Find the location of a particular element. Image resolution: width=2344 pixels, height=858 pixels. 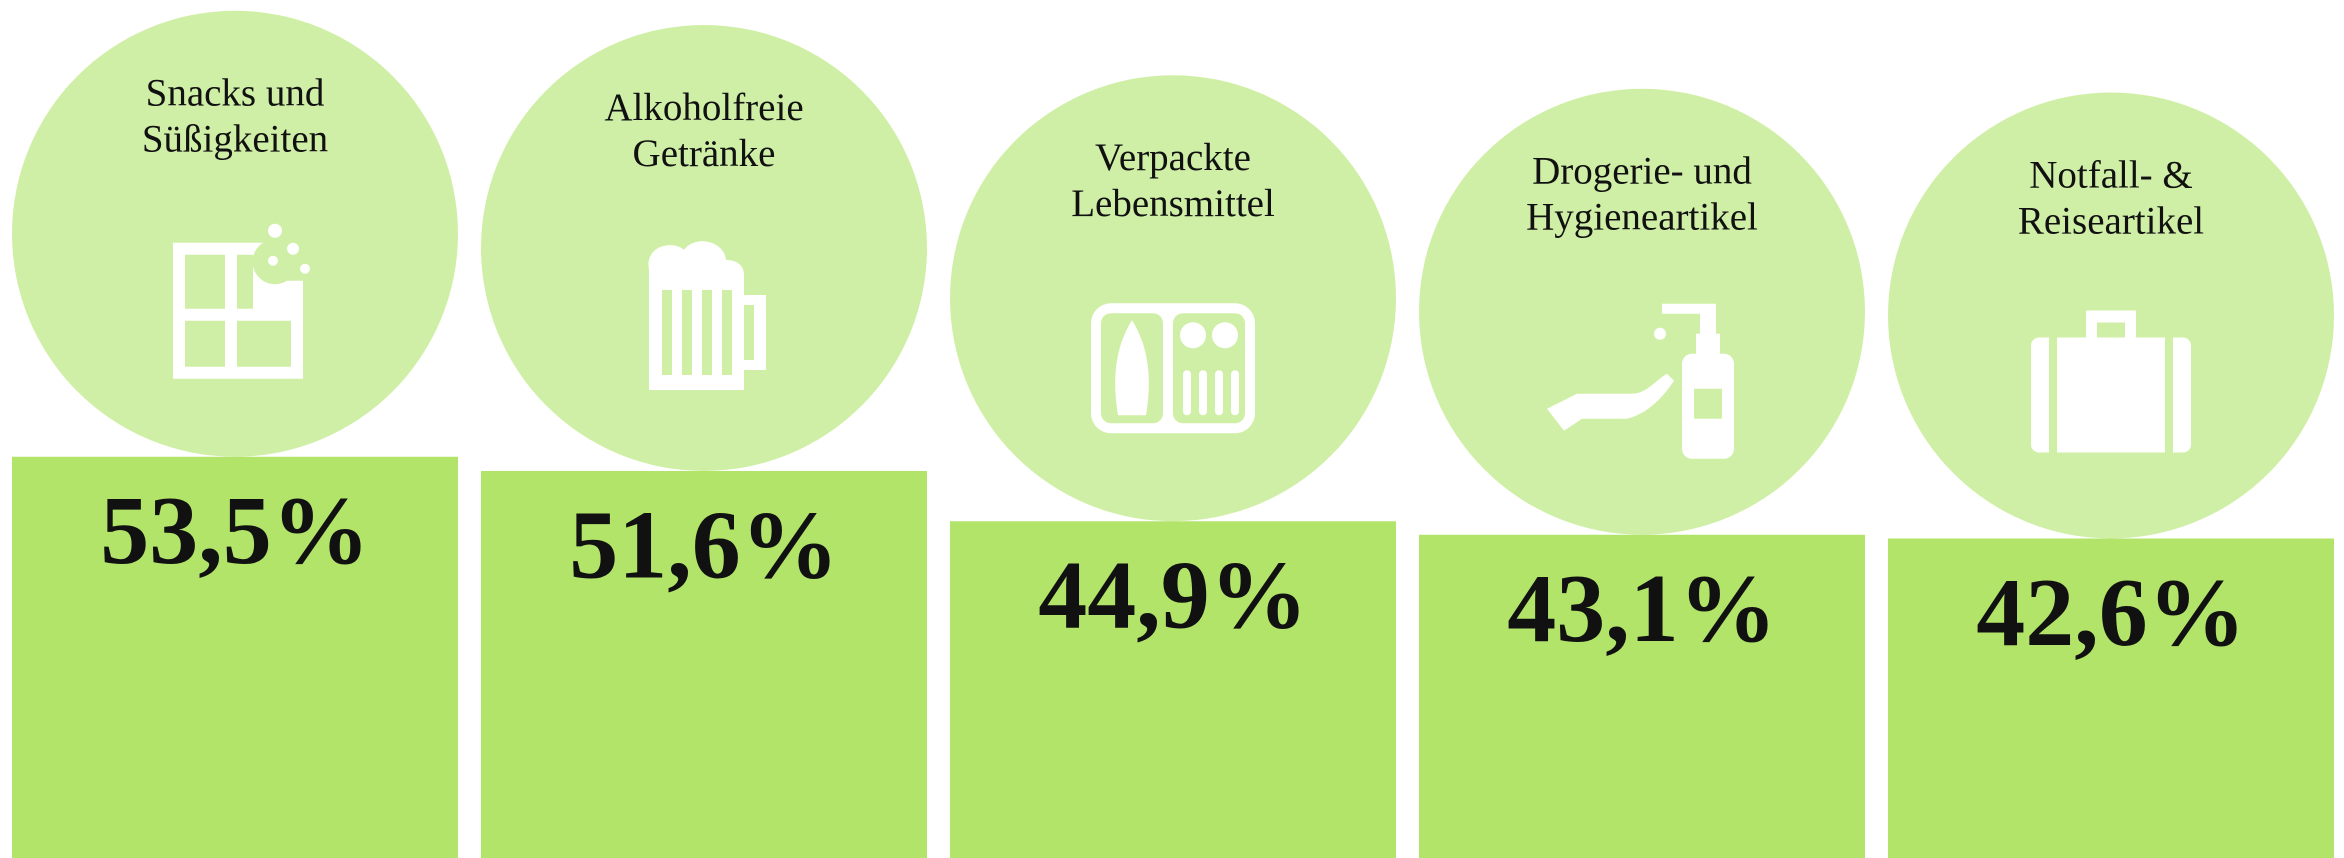

category-label: Süßigkeiten is located at coordinates (235, 139).